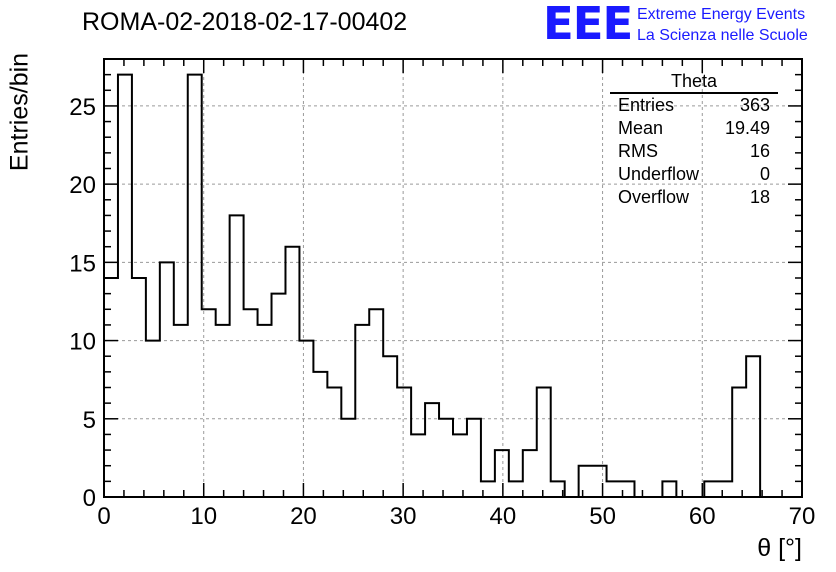 The height and width of the screenshot is (572, 836). What do you see at coordinates (694, 82) in the screenshot?
I see `stats-title: Theta` at bounding box center [694, 82].